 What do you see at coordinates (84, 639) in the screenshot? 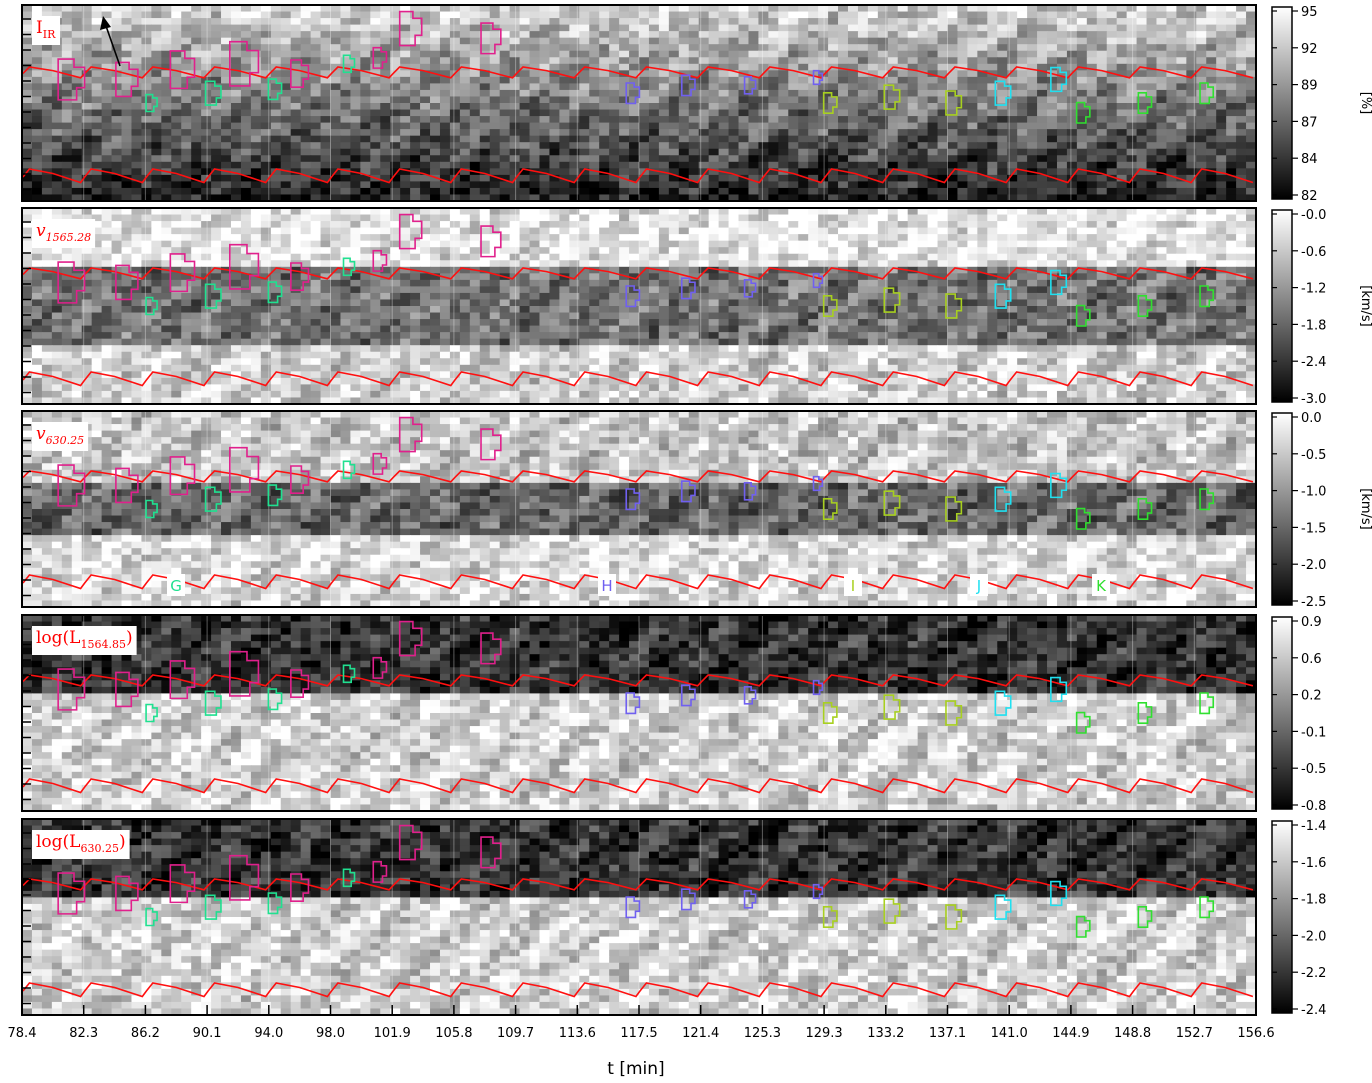
I see `panel-label: log(L1564.85)` at bounding box center [84, 639].